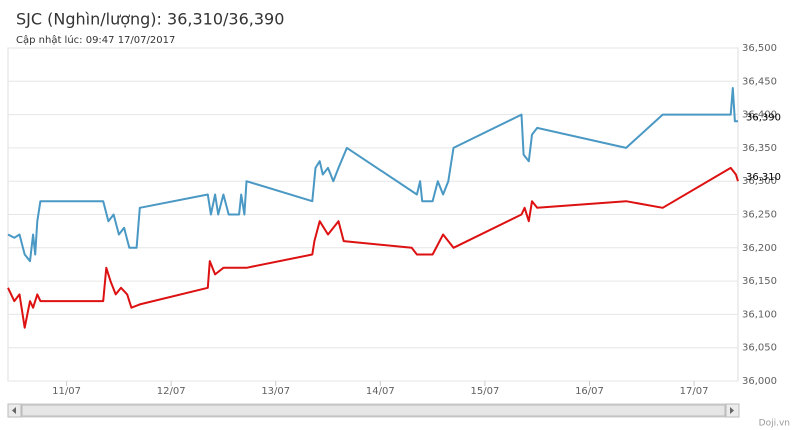  Describe the element at coordinates (380, 391) in the screenshot. I see `x-tick-label: 14/07` at that location.